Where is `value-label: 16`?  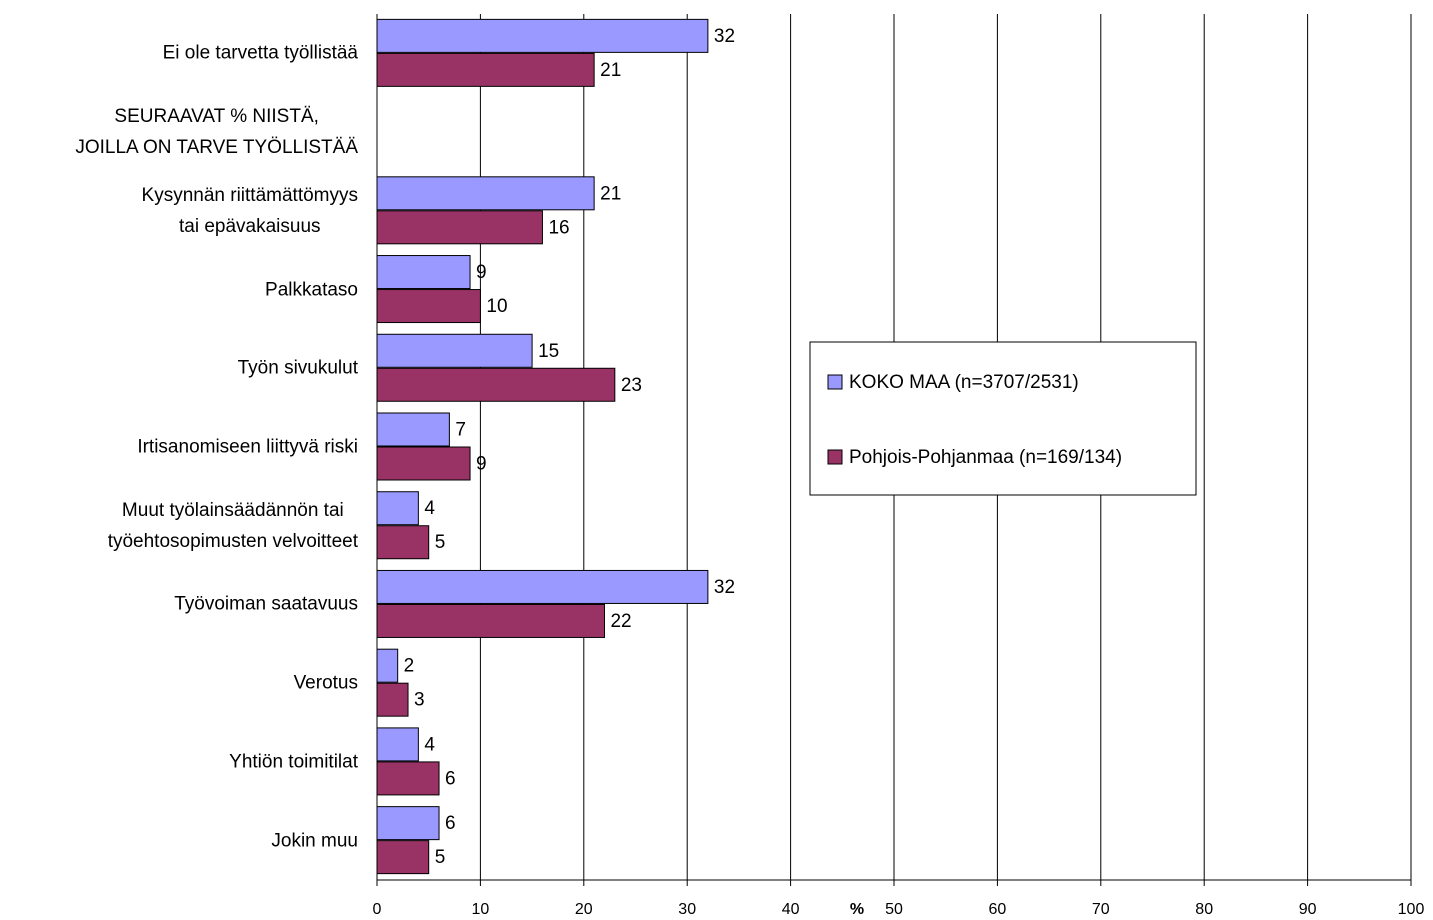
value-label: 16 is located at coordinates (558, 227).